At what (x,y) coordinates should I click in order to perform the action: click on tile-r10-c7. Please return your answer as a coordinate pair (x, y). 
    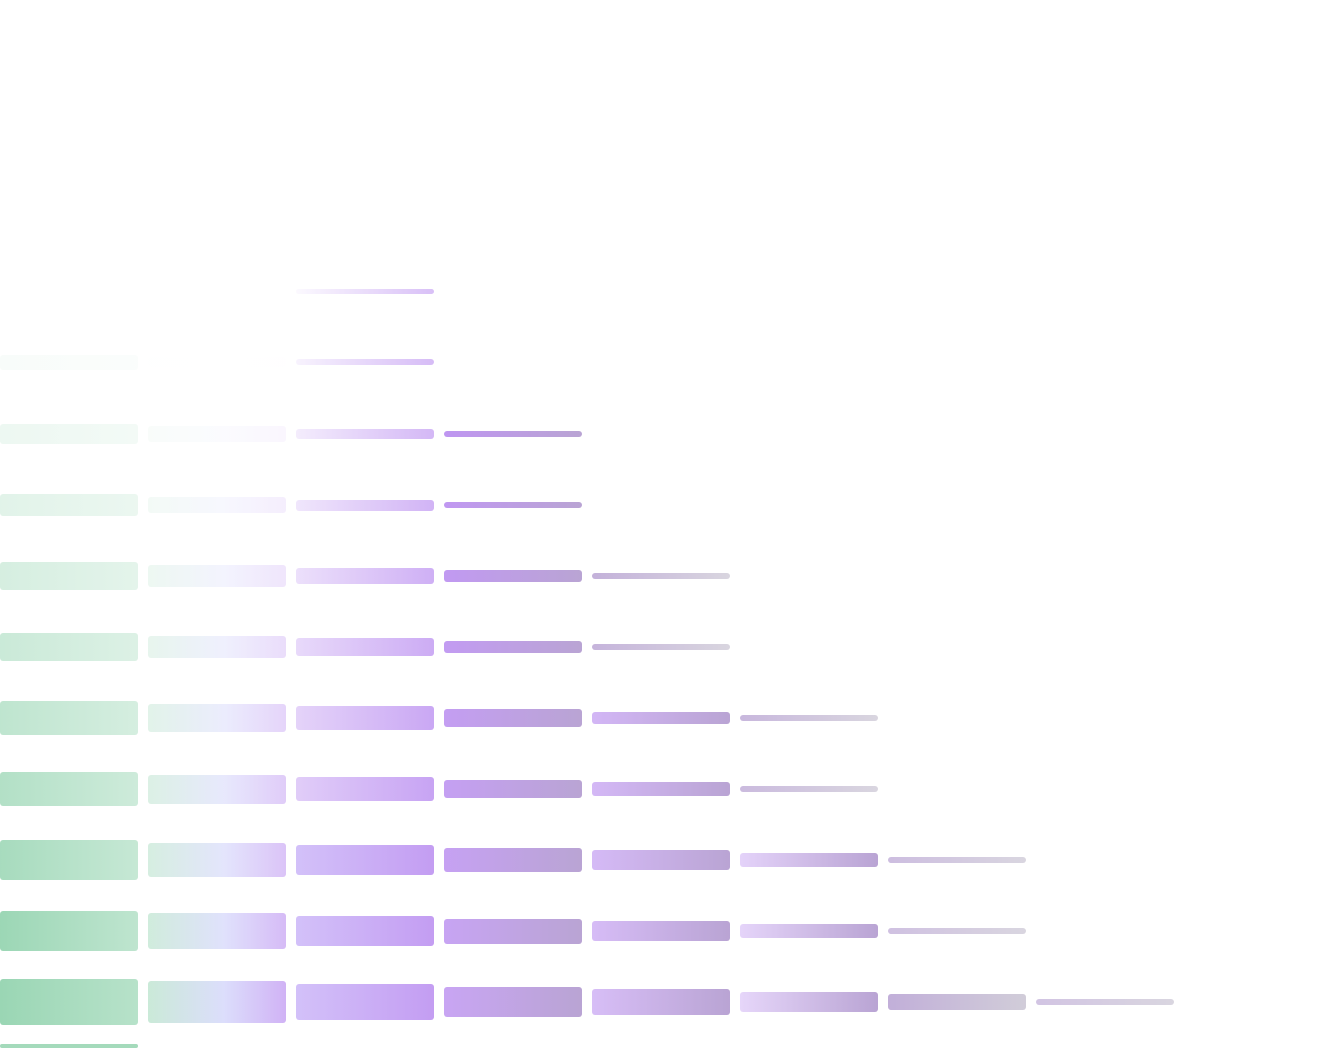
    Looking at the image, I should click on (957, 931).